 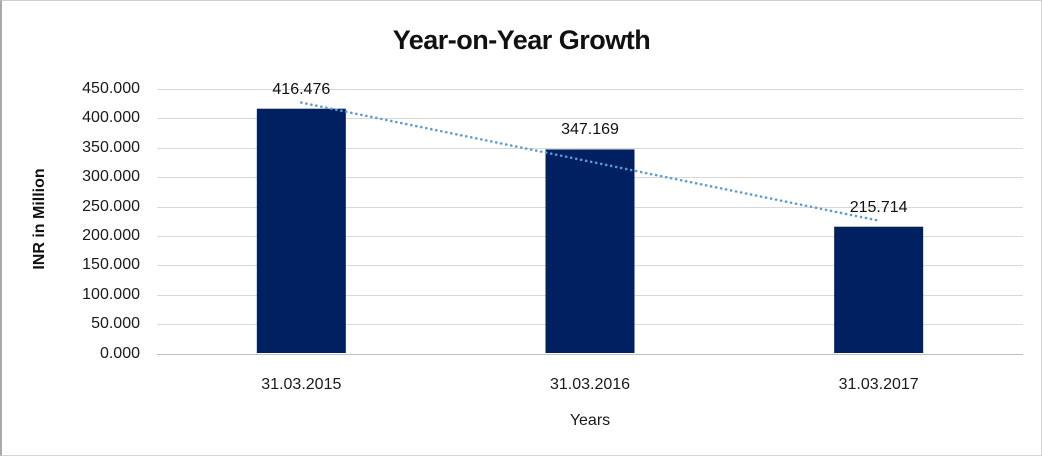 I want to click on y-tick-label: 400.000, so click(x=111, y=118).